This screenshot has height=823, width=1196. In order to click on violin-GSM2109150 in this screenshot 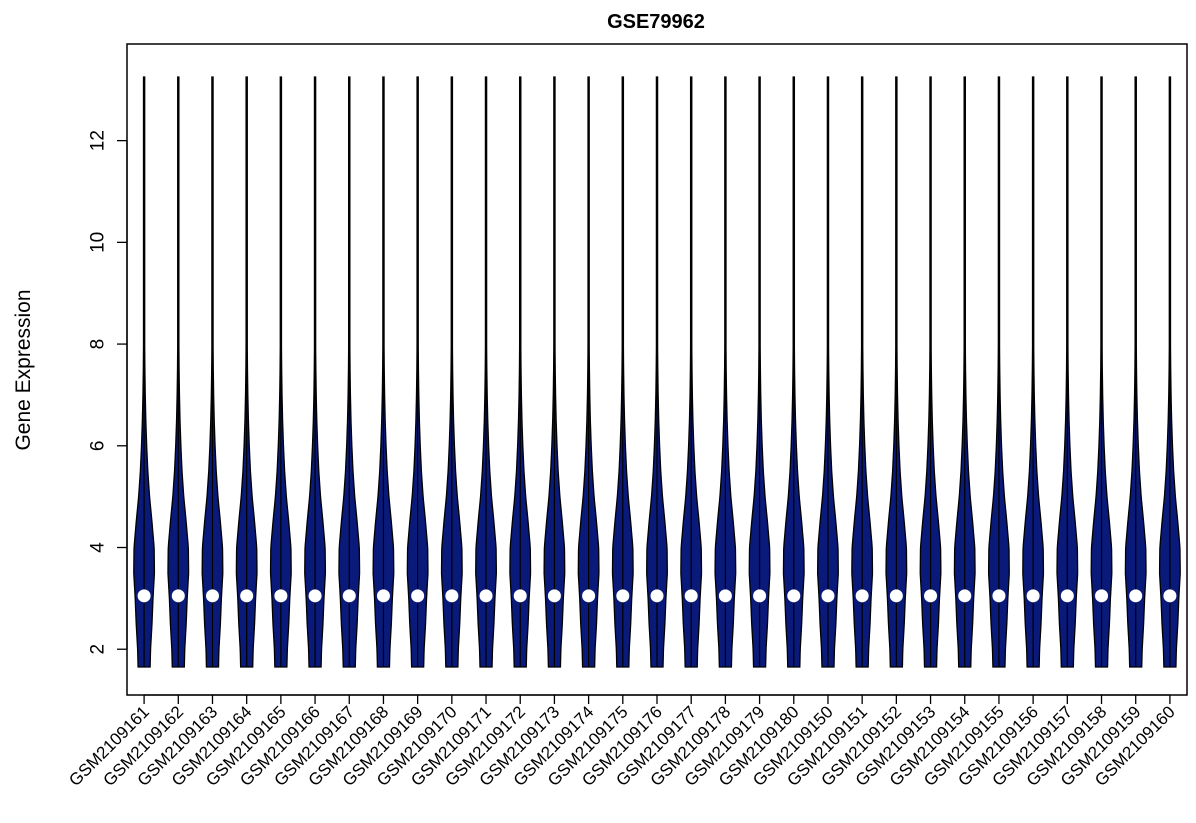, I will do `click(828, 372)`.